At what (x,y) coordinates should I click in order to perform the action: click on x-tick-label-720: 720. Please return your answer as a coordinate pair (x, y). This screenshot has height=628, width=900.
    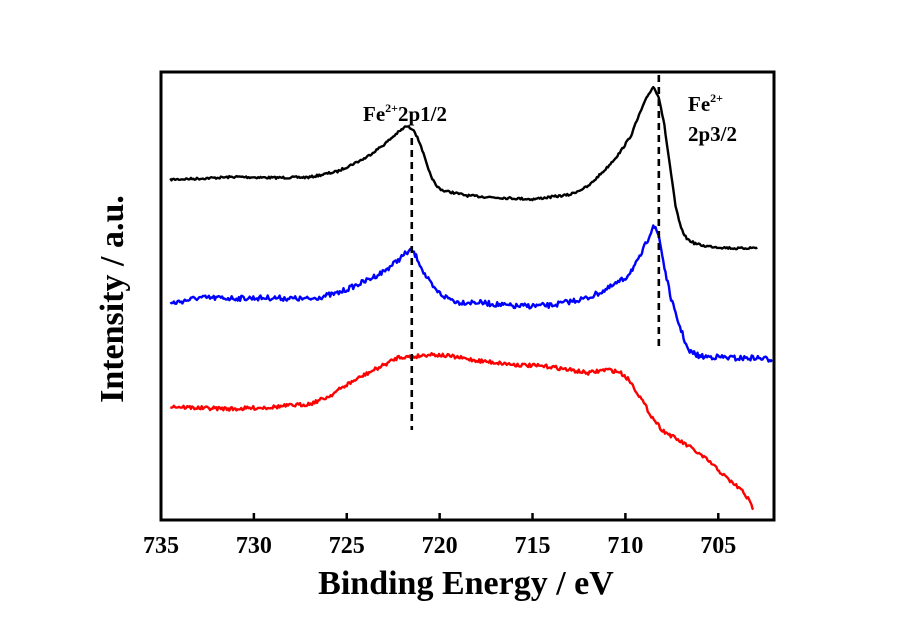
    Looking at the image, I should click on (440, 546).